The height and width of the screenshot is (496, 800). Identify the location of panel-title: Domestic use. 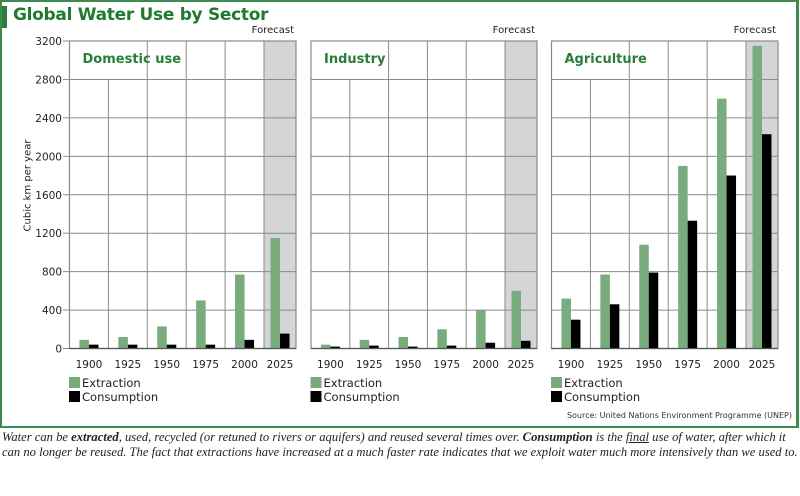
(132, 59).